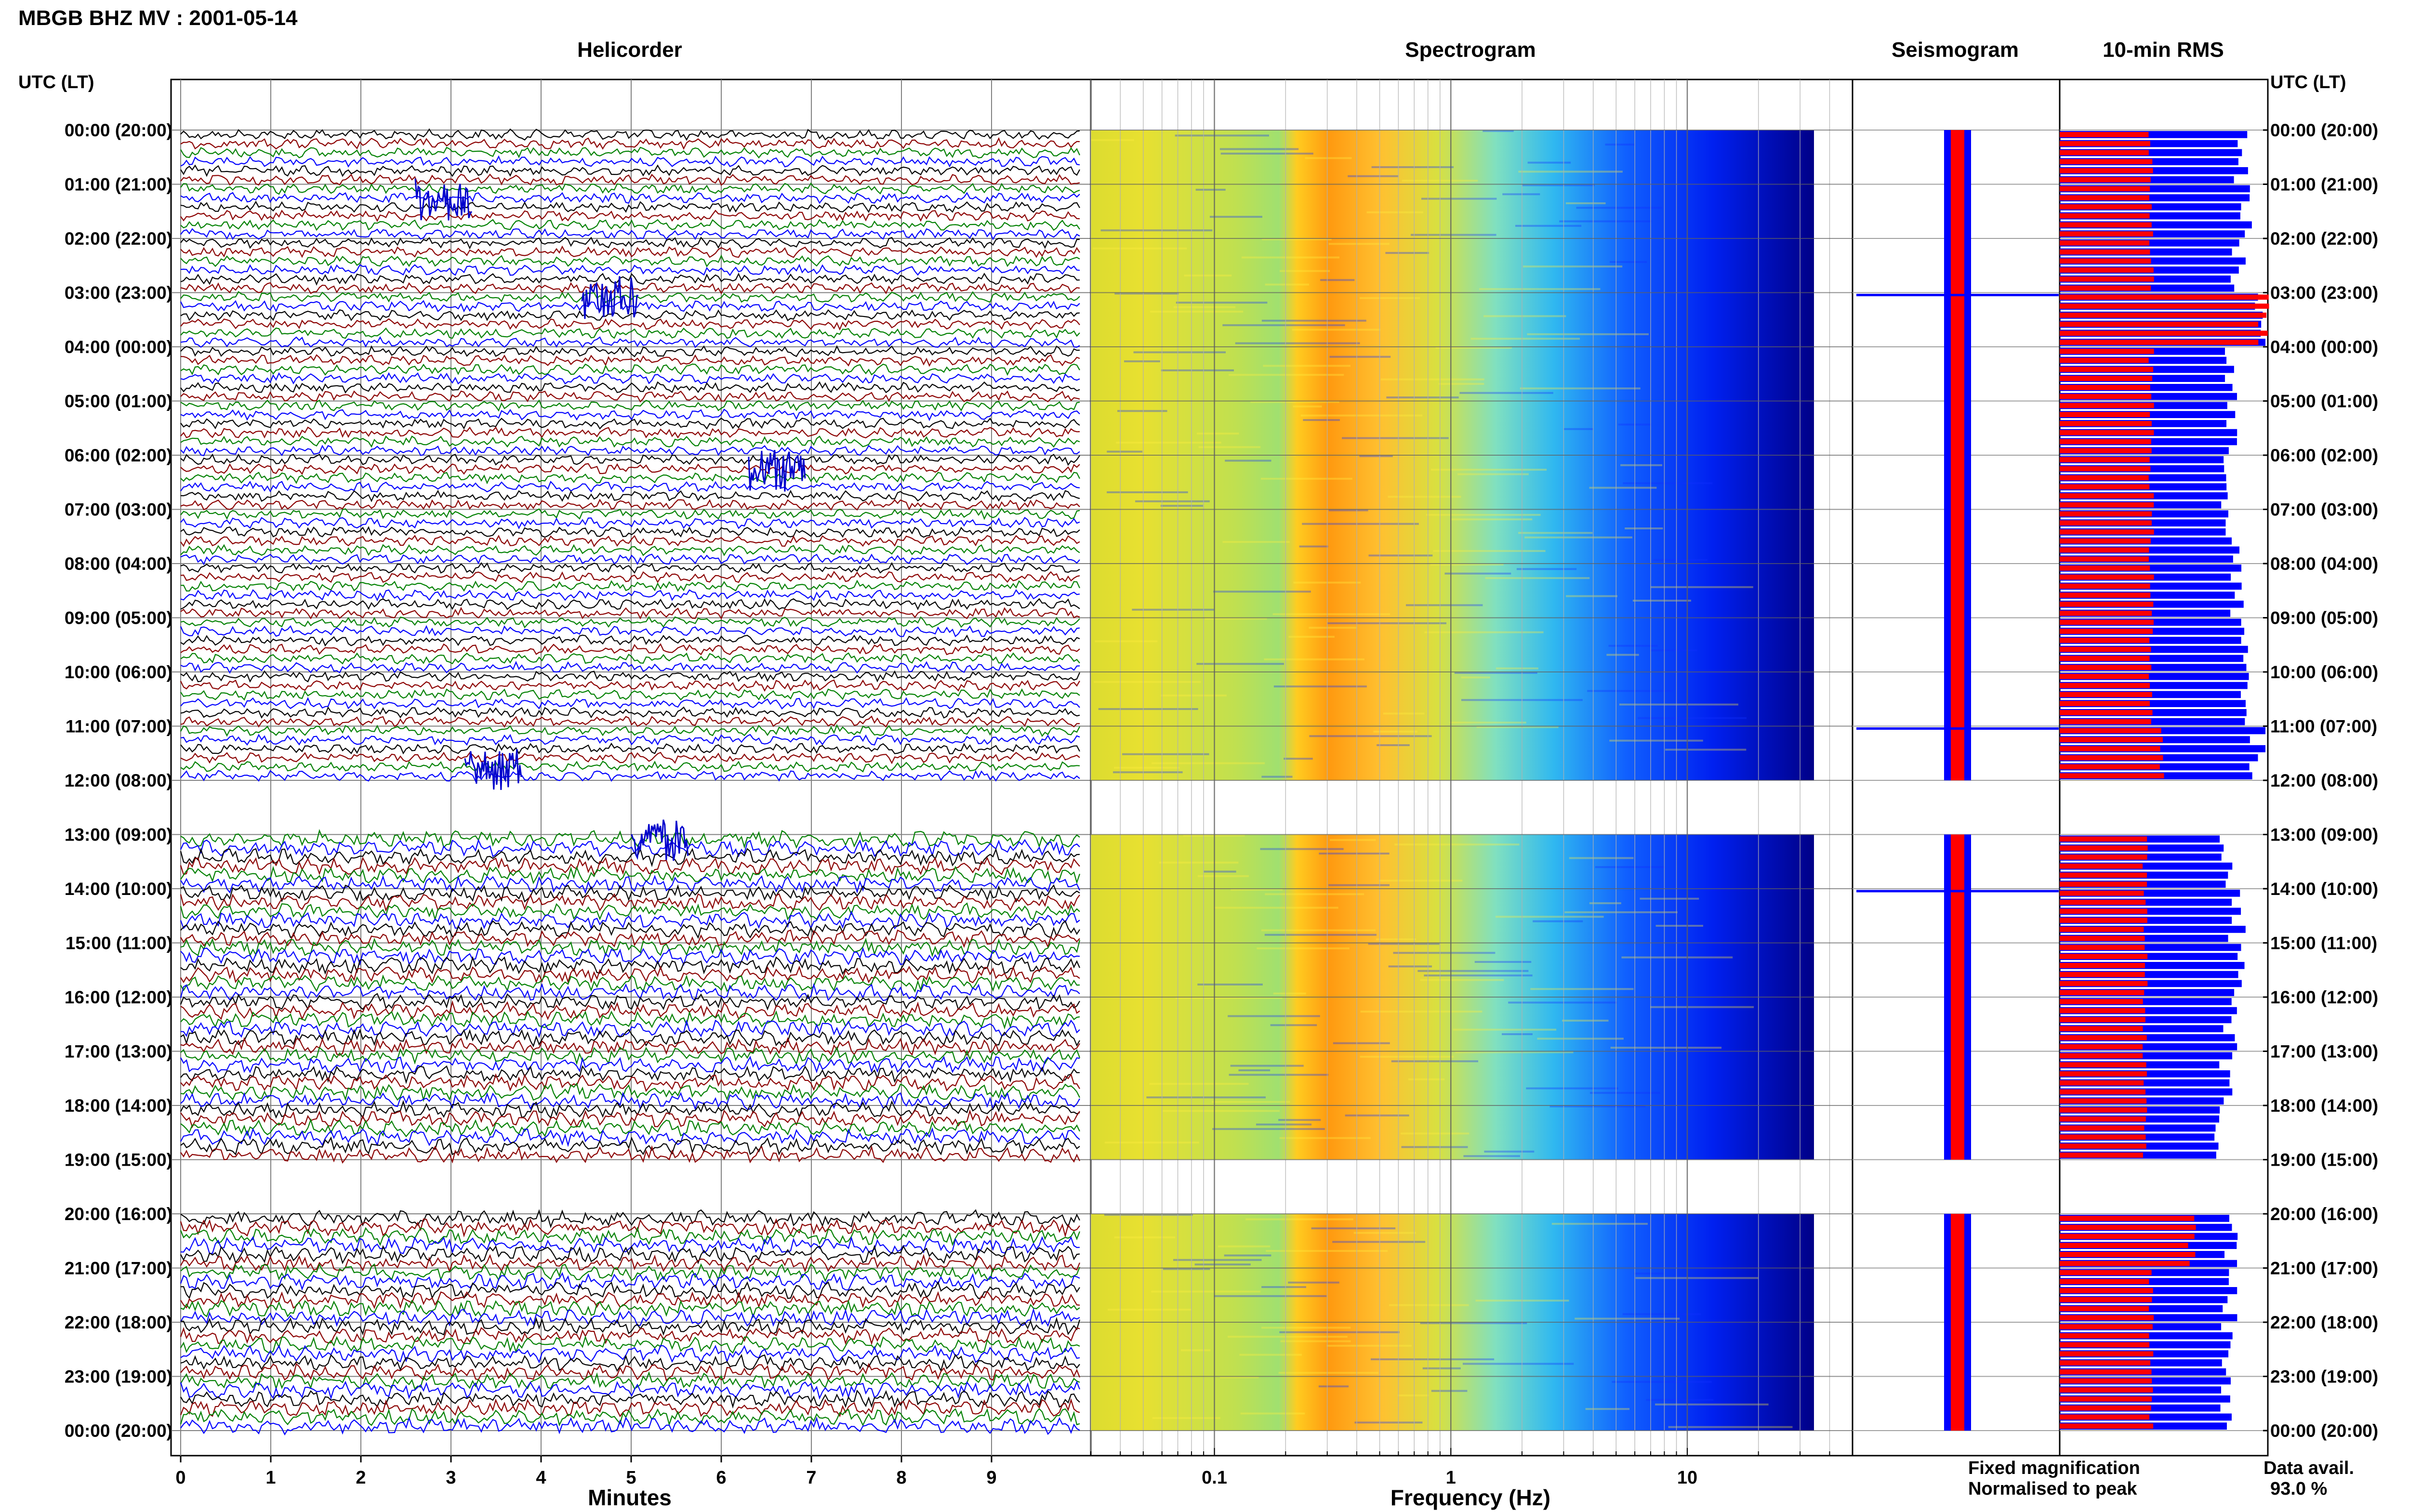 The height and width of the screenshot is (1512, 2409). What do you see at coordinates (629, 50) in the screenshot?
I see `helicorder-title: Helicorder` at bounding box center [629, 50].